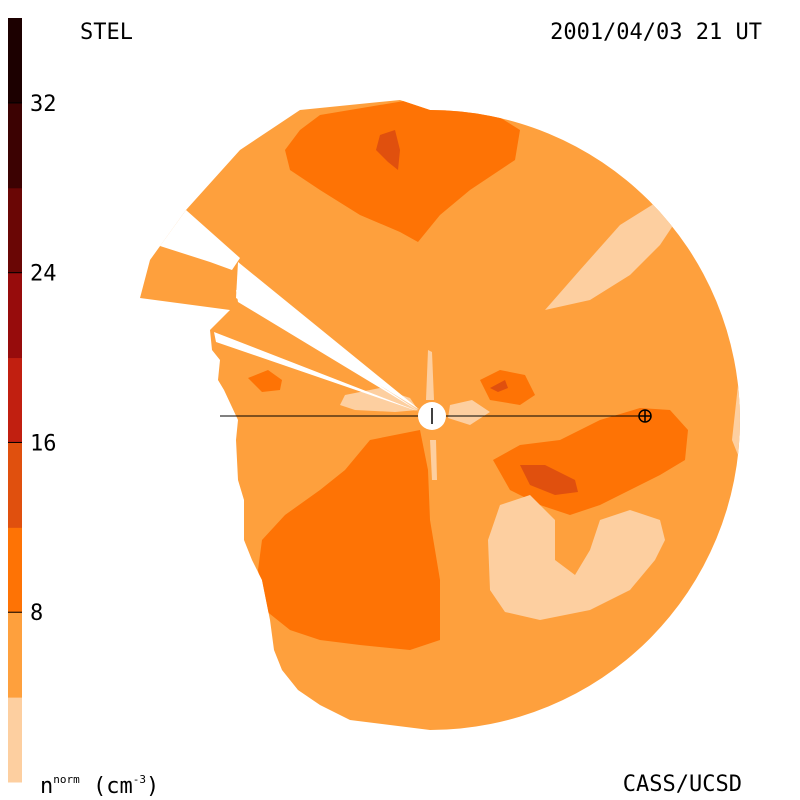 The image size is (800, 800). What do you see at coordinates (612, 255) in the screenshot?
I see `region-northeast-low` at bounding box center [612, 255].